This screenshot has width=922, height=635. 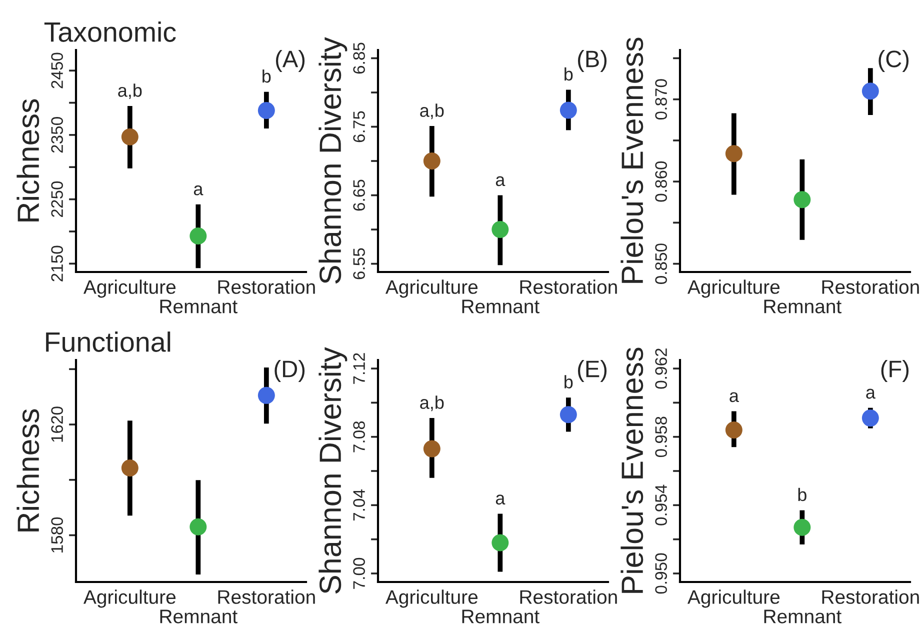 What do you see at coordinates (57, 424) in the screenshot?
I see `y-tick-label: 1620` at bounding box center [57, 424].